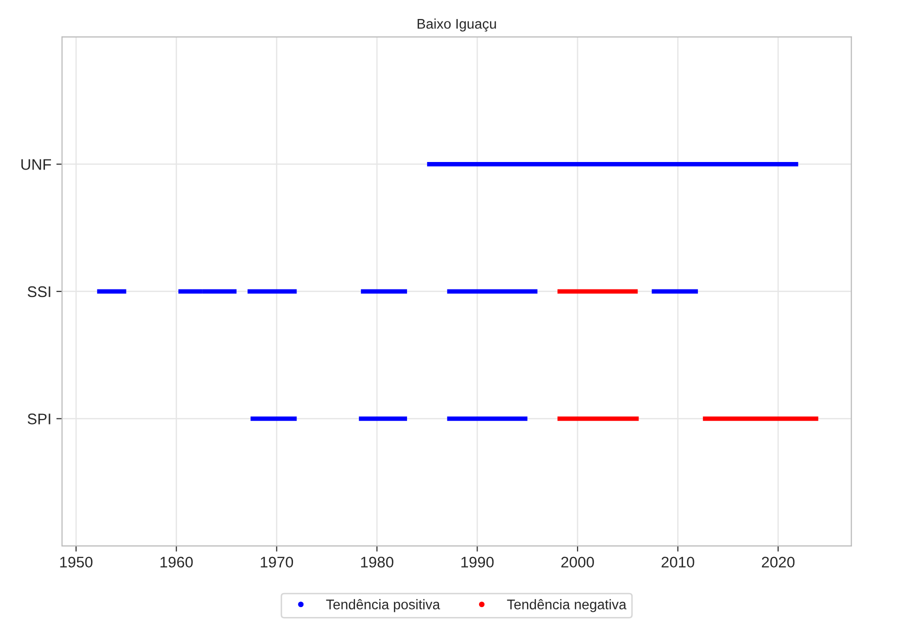  Describe the element at coordinates (76, 562) in the screenshot. I see `x-tick-label: 1950` at that location.